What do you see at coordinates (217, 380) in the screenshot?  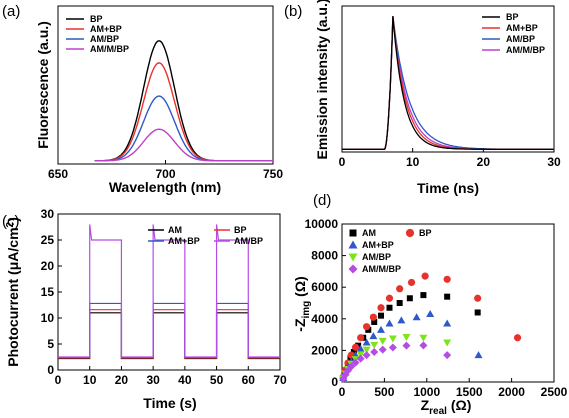 I see `panel-c-xtick-label: 50` at bounding box center [217, 380].